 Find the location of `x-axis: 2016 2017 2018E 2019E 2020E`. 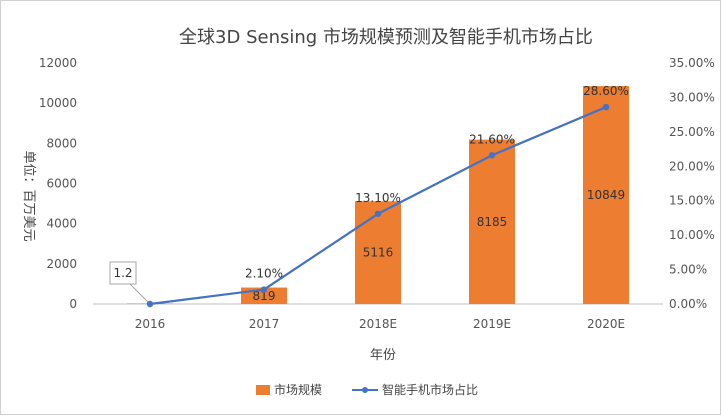

x-axis: 2016 2017 2018E 2019E 2020E is located at coordinates (378, 317).